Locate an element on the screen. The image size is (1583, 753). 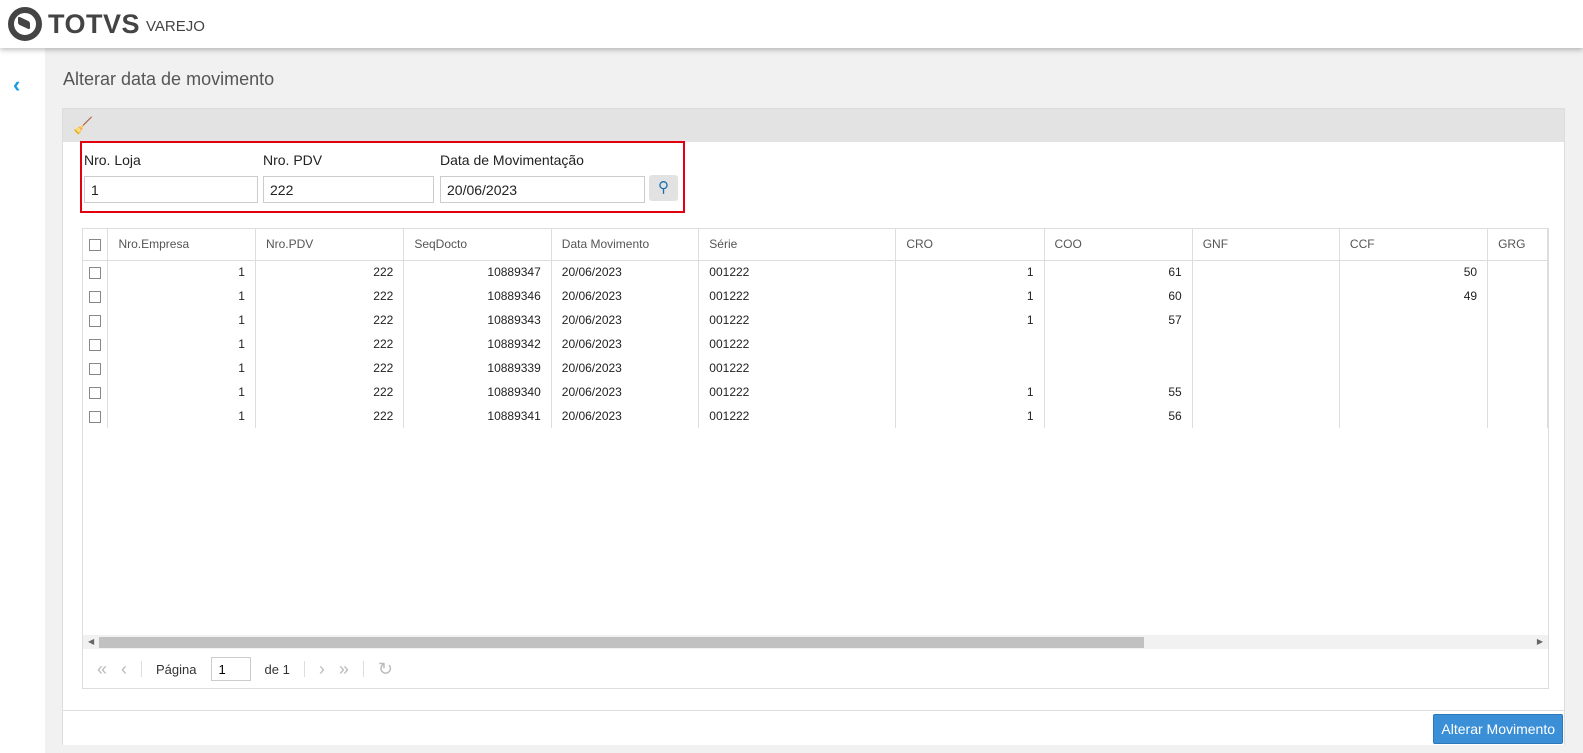
cell: 57 is located at coordinates (1118, 320).